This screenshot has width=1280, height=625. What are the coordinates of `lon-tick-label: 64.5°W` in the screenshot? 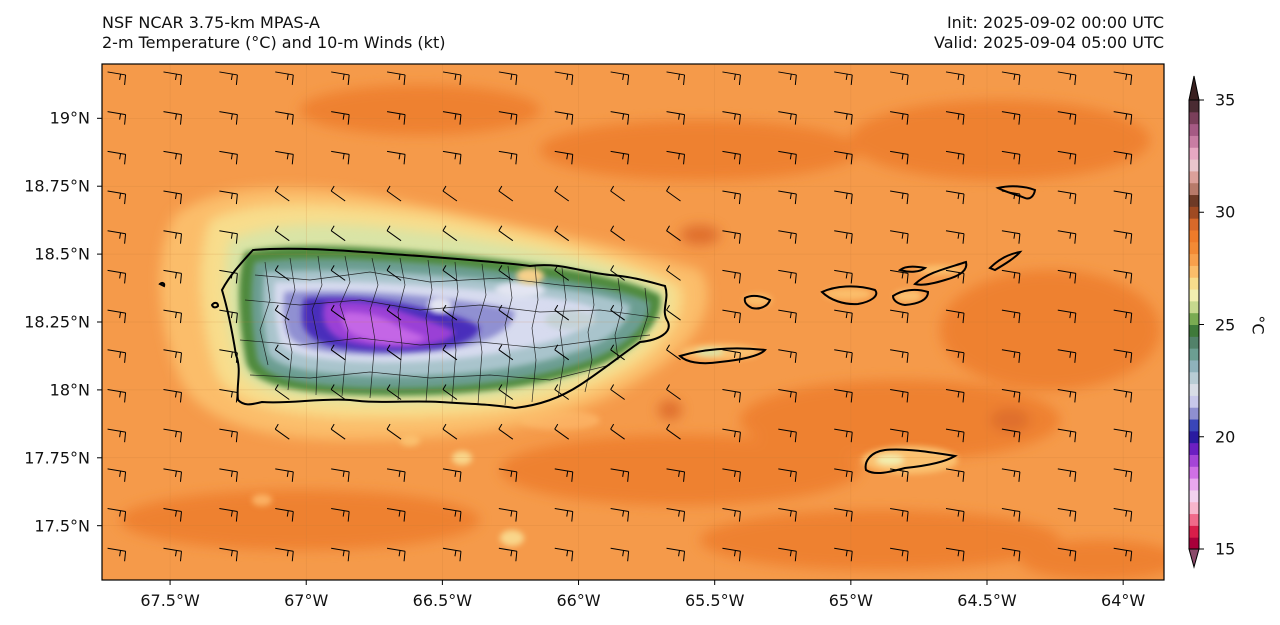 It's located at (987, 600).